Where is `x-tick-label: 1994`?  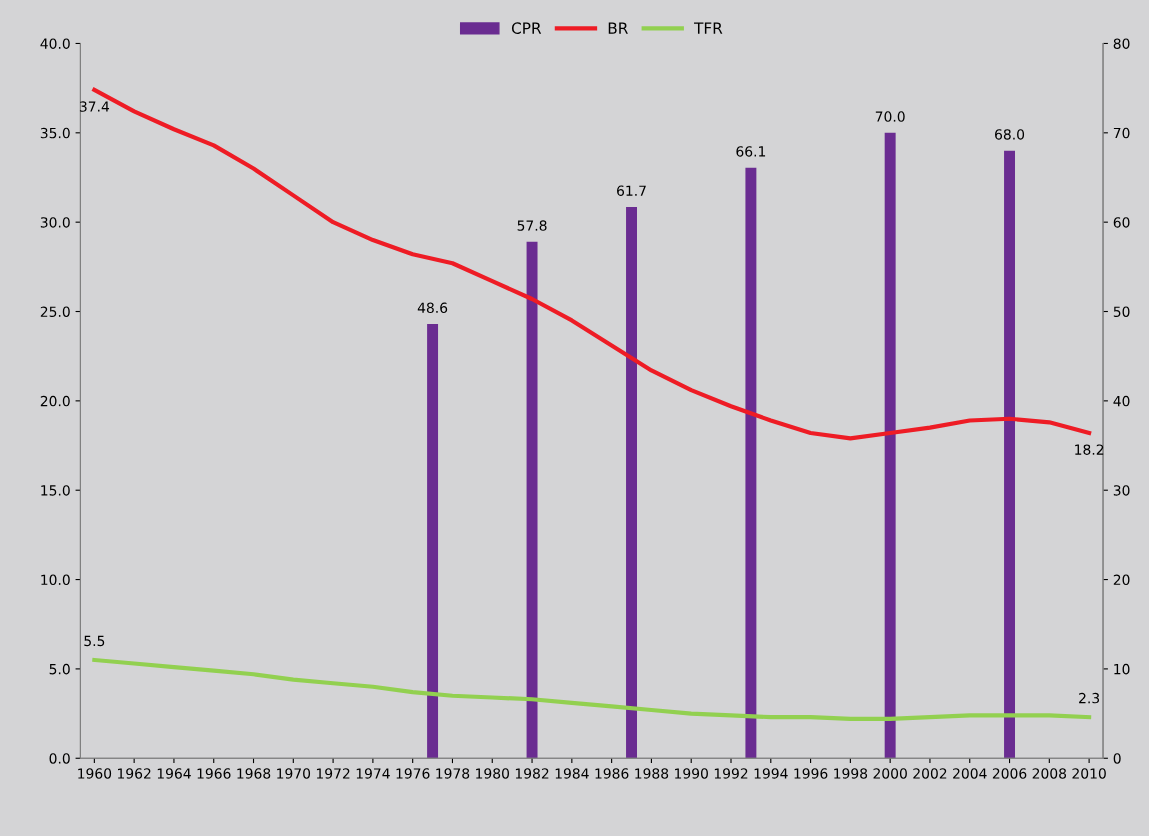 x-tick-label: 1994 is located at coordinates (771, 773).